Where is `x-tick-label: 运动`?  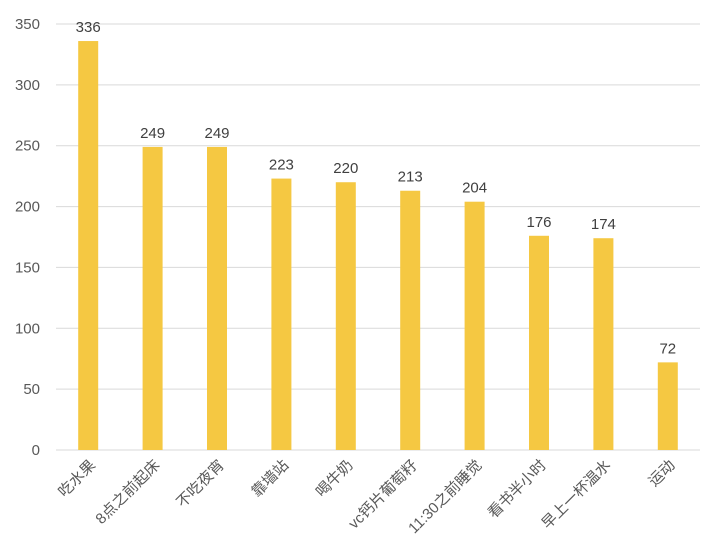 x-tick-label: 运动 is located at coordinates (661, 473).